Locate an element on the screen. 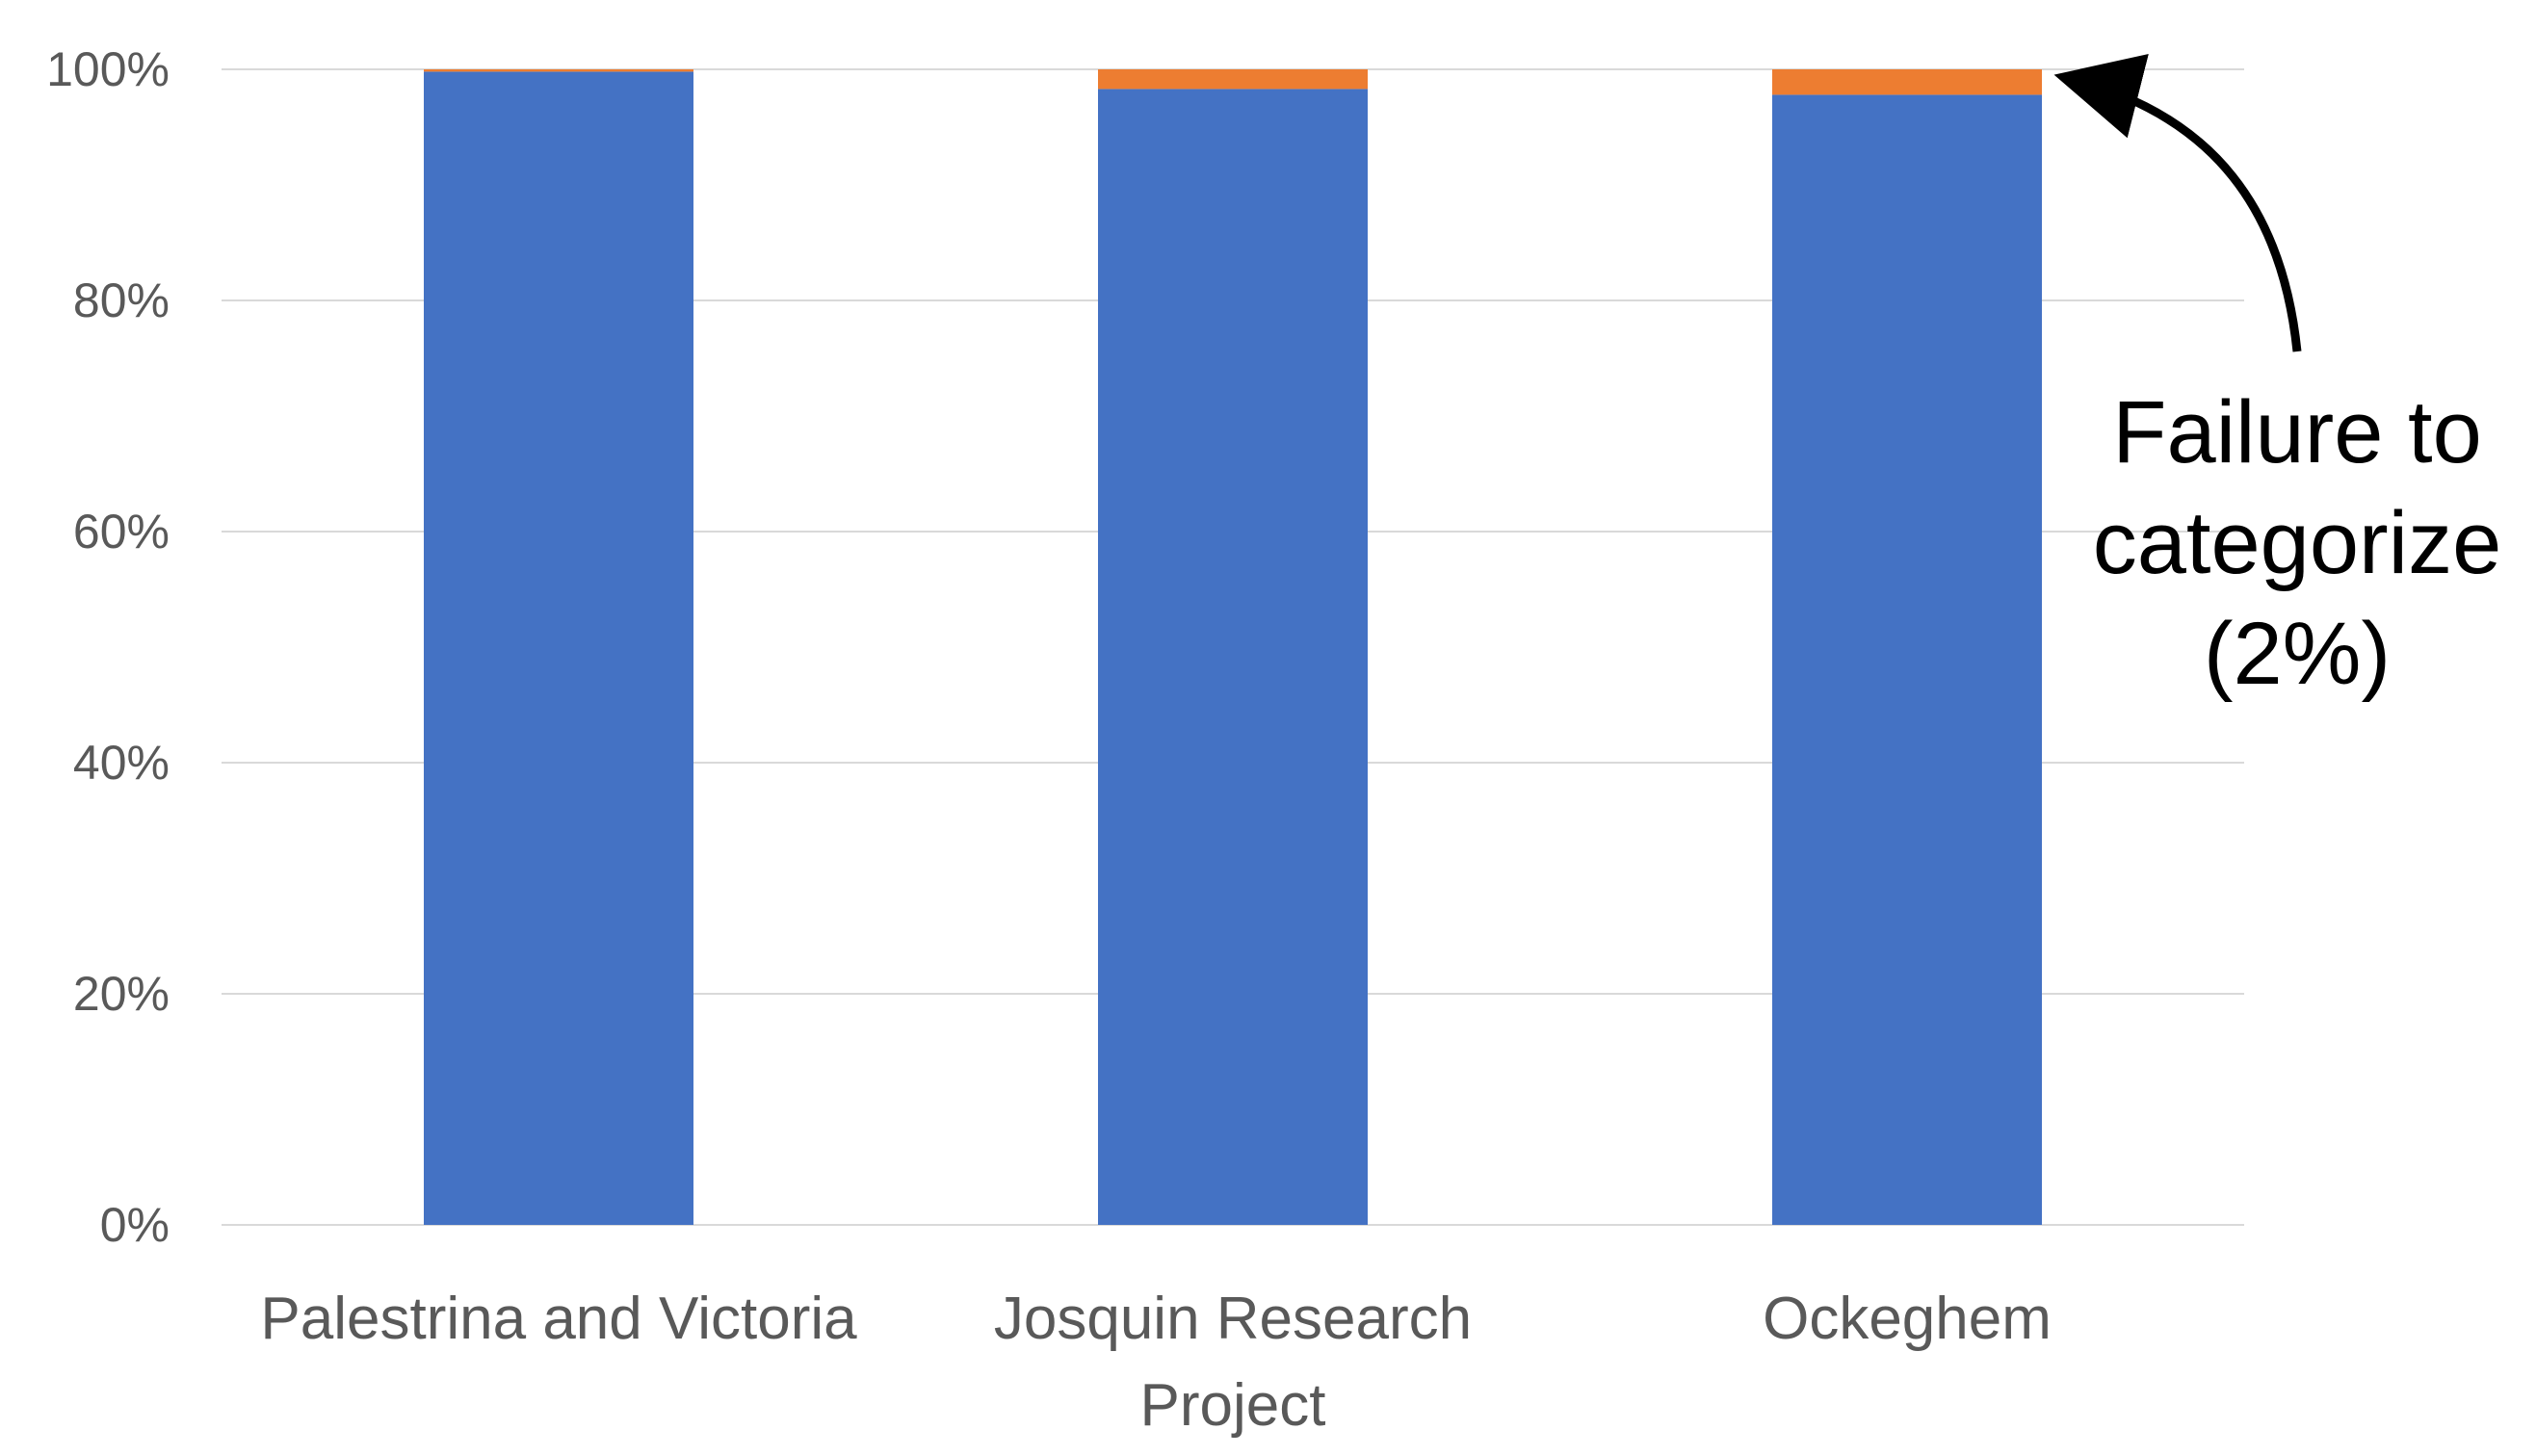  annotation-line-3: (2%) is located at coordinates (2297, 654).